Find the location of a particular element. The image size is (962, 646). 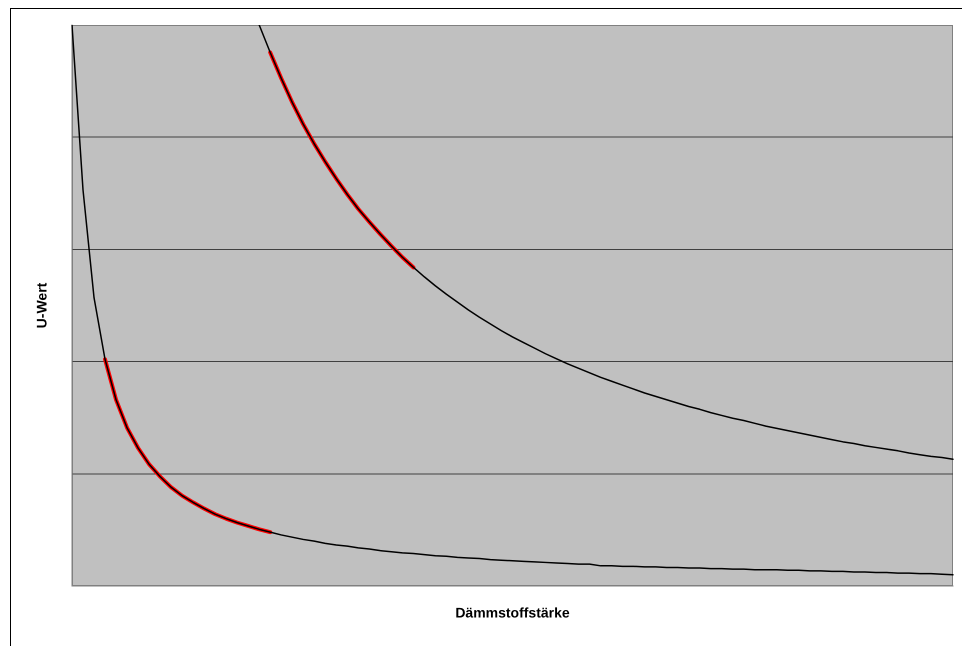

x-axis-title: Dämmstoffstärke is located at coordinates (512, 612).